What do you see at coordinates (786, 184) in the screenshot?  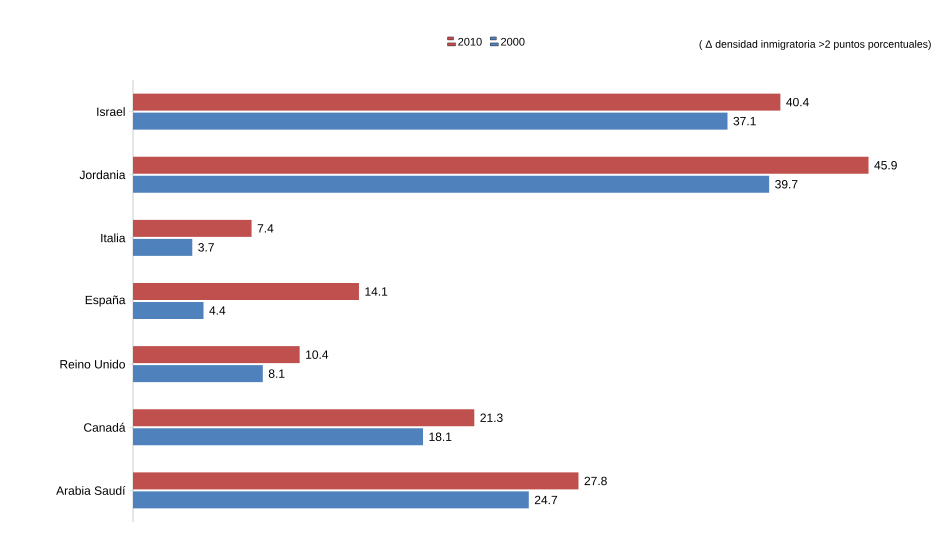 I see `data-label: 39.7` at bounding box center [786, 184].